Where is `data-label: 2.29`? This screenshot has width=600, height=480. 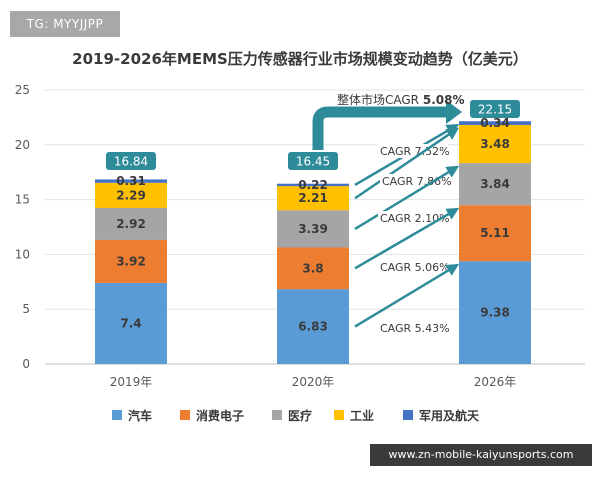 data-label: 2.29 is located at coordinates (131, 195).